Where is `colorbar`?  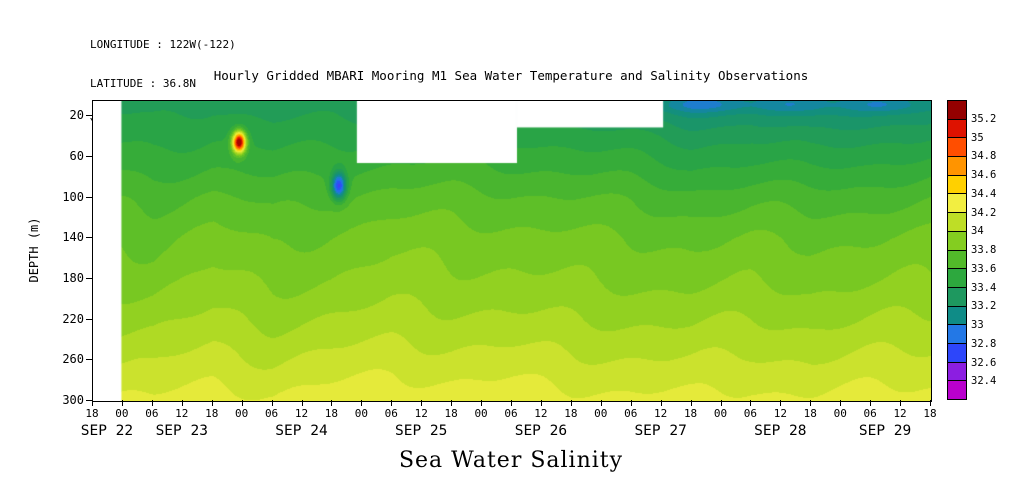
colorbar is located at coordinates (957, 250).